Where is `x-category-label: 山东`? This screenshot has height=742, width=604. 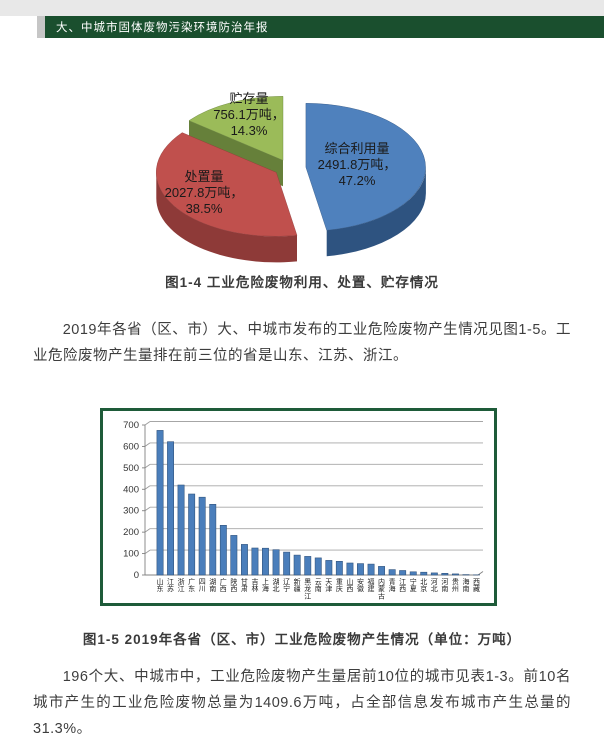 x-category-label: 山东 is located at coordinates (160, 585).